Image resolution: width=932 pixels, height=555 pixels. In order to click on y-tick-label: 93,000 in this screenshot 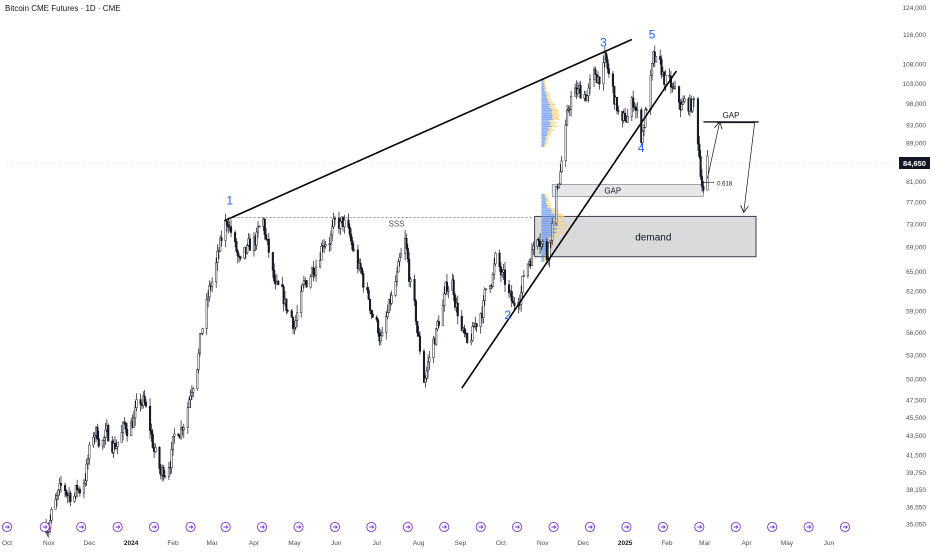, I will do `click(916, 126)`.